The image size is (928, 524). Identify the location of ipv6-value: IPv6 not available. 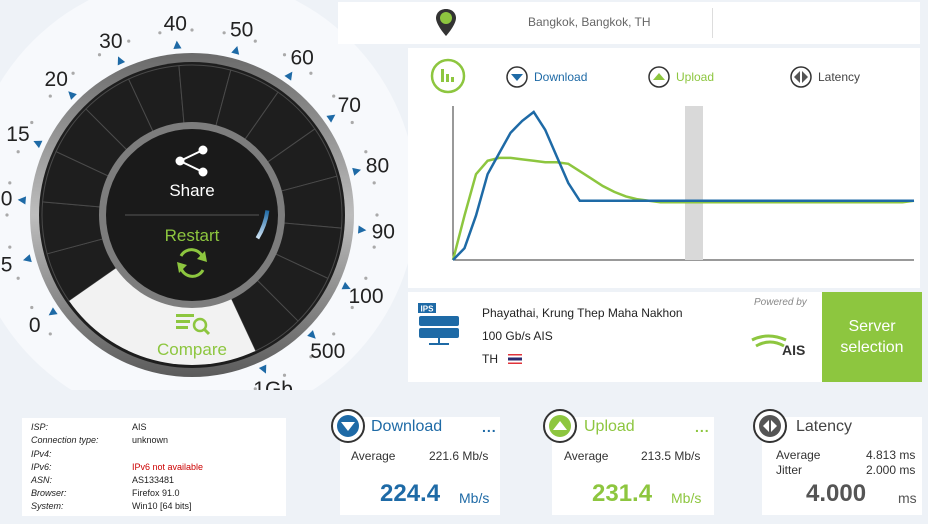
(168, 467).